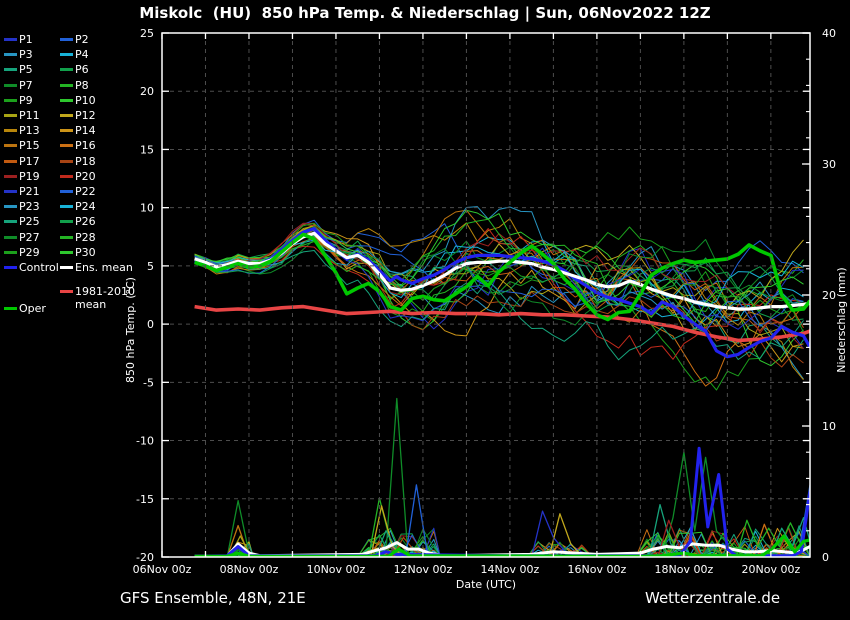  Describe the element at coordinates (26, 85) in the screenshot. I see `legend-member-p7-label: P7` at that location.